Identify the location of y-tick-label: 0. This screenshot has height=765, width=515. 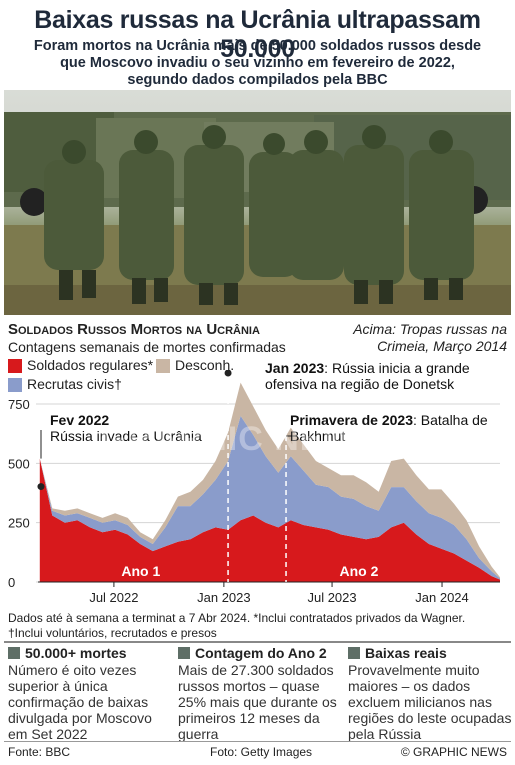
(11, 582).